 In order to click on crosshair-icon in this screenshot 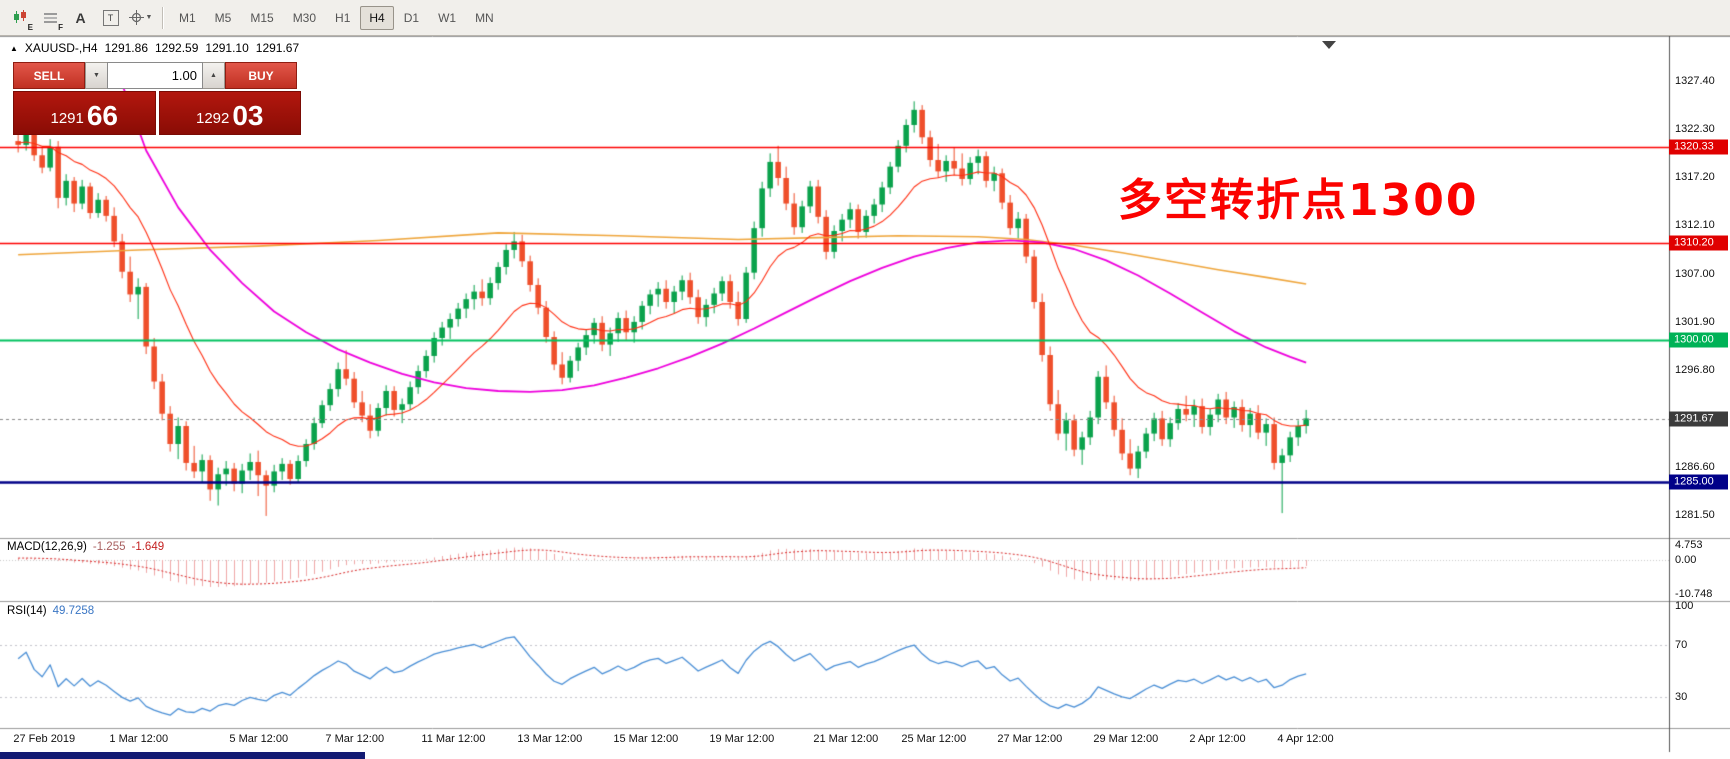, I will do `click(136, 17)`.